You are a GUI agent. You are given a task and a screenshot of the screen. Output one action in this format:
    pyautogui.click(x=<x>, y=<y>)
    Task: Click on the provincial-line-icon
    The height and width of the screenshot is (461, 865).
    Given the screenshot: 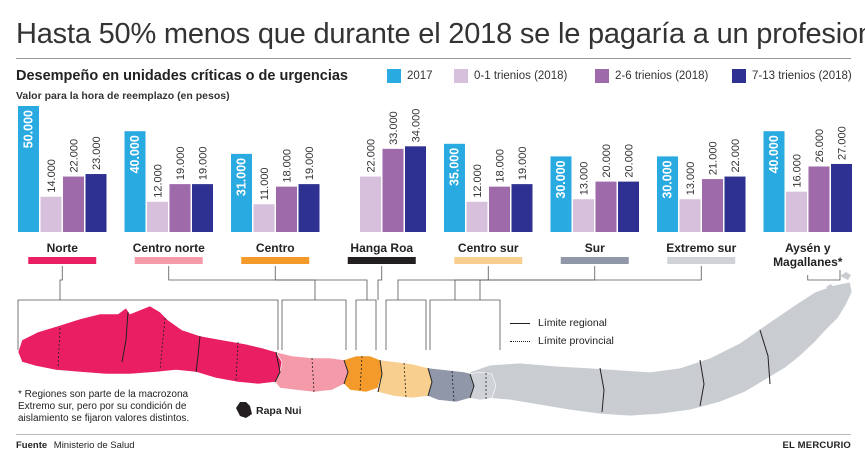 What is the action you would take?
    pyautogui.click(x=520, y=341)
    